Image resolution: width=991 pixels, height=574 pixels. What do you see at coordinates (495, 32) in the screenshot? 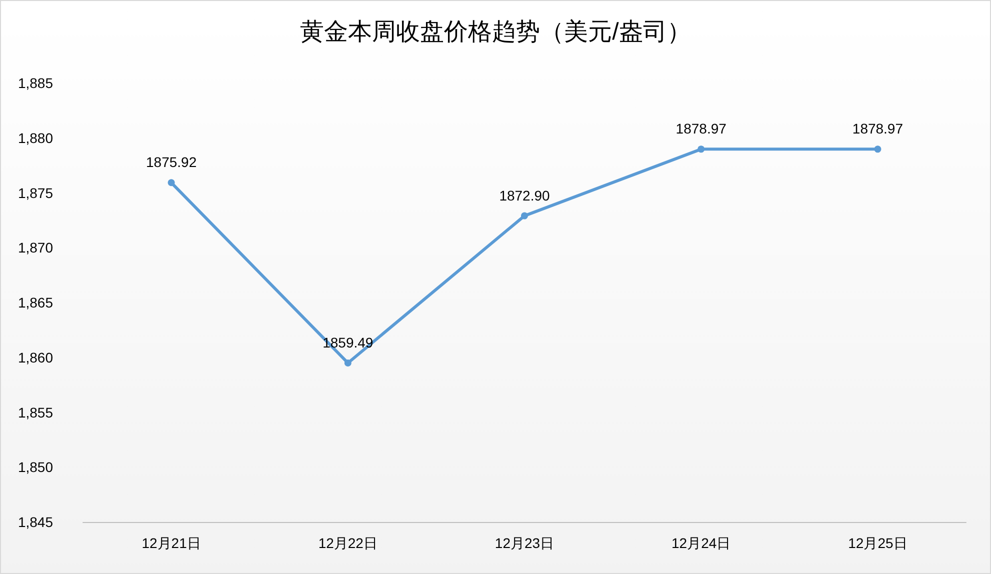
I see `chart-title: 黄金本周收盘价格趋势（美元/盎司）` at bounding box center [495, 32].